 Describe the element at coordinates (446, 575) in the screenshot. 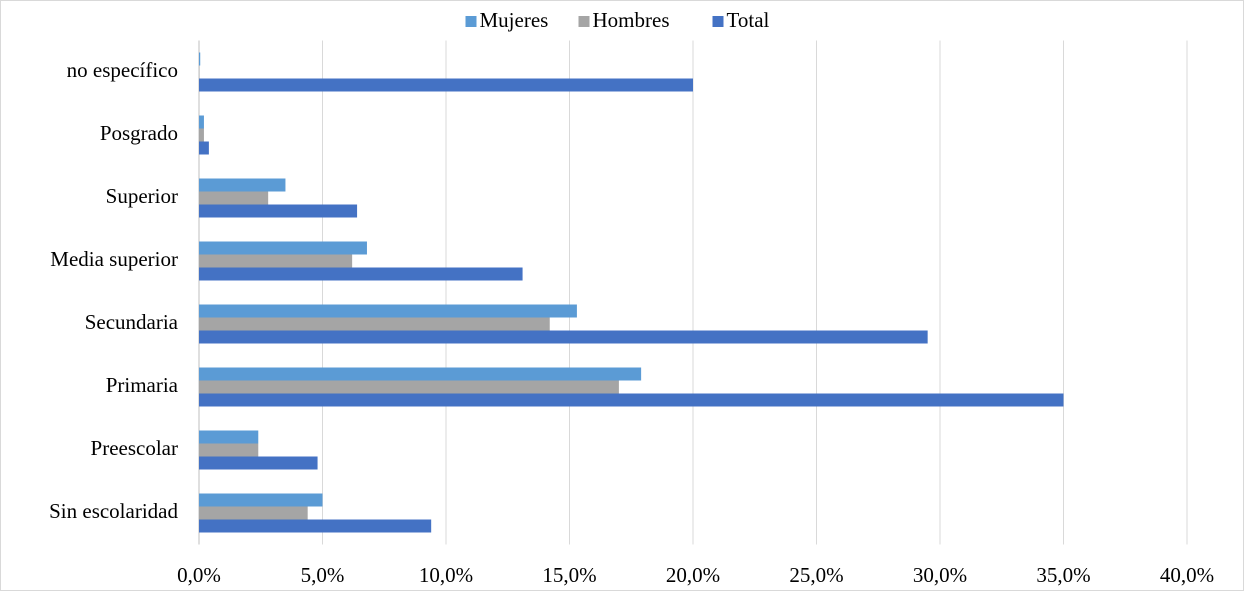

I see `x-tick-label: 10,0%` at that location.